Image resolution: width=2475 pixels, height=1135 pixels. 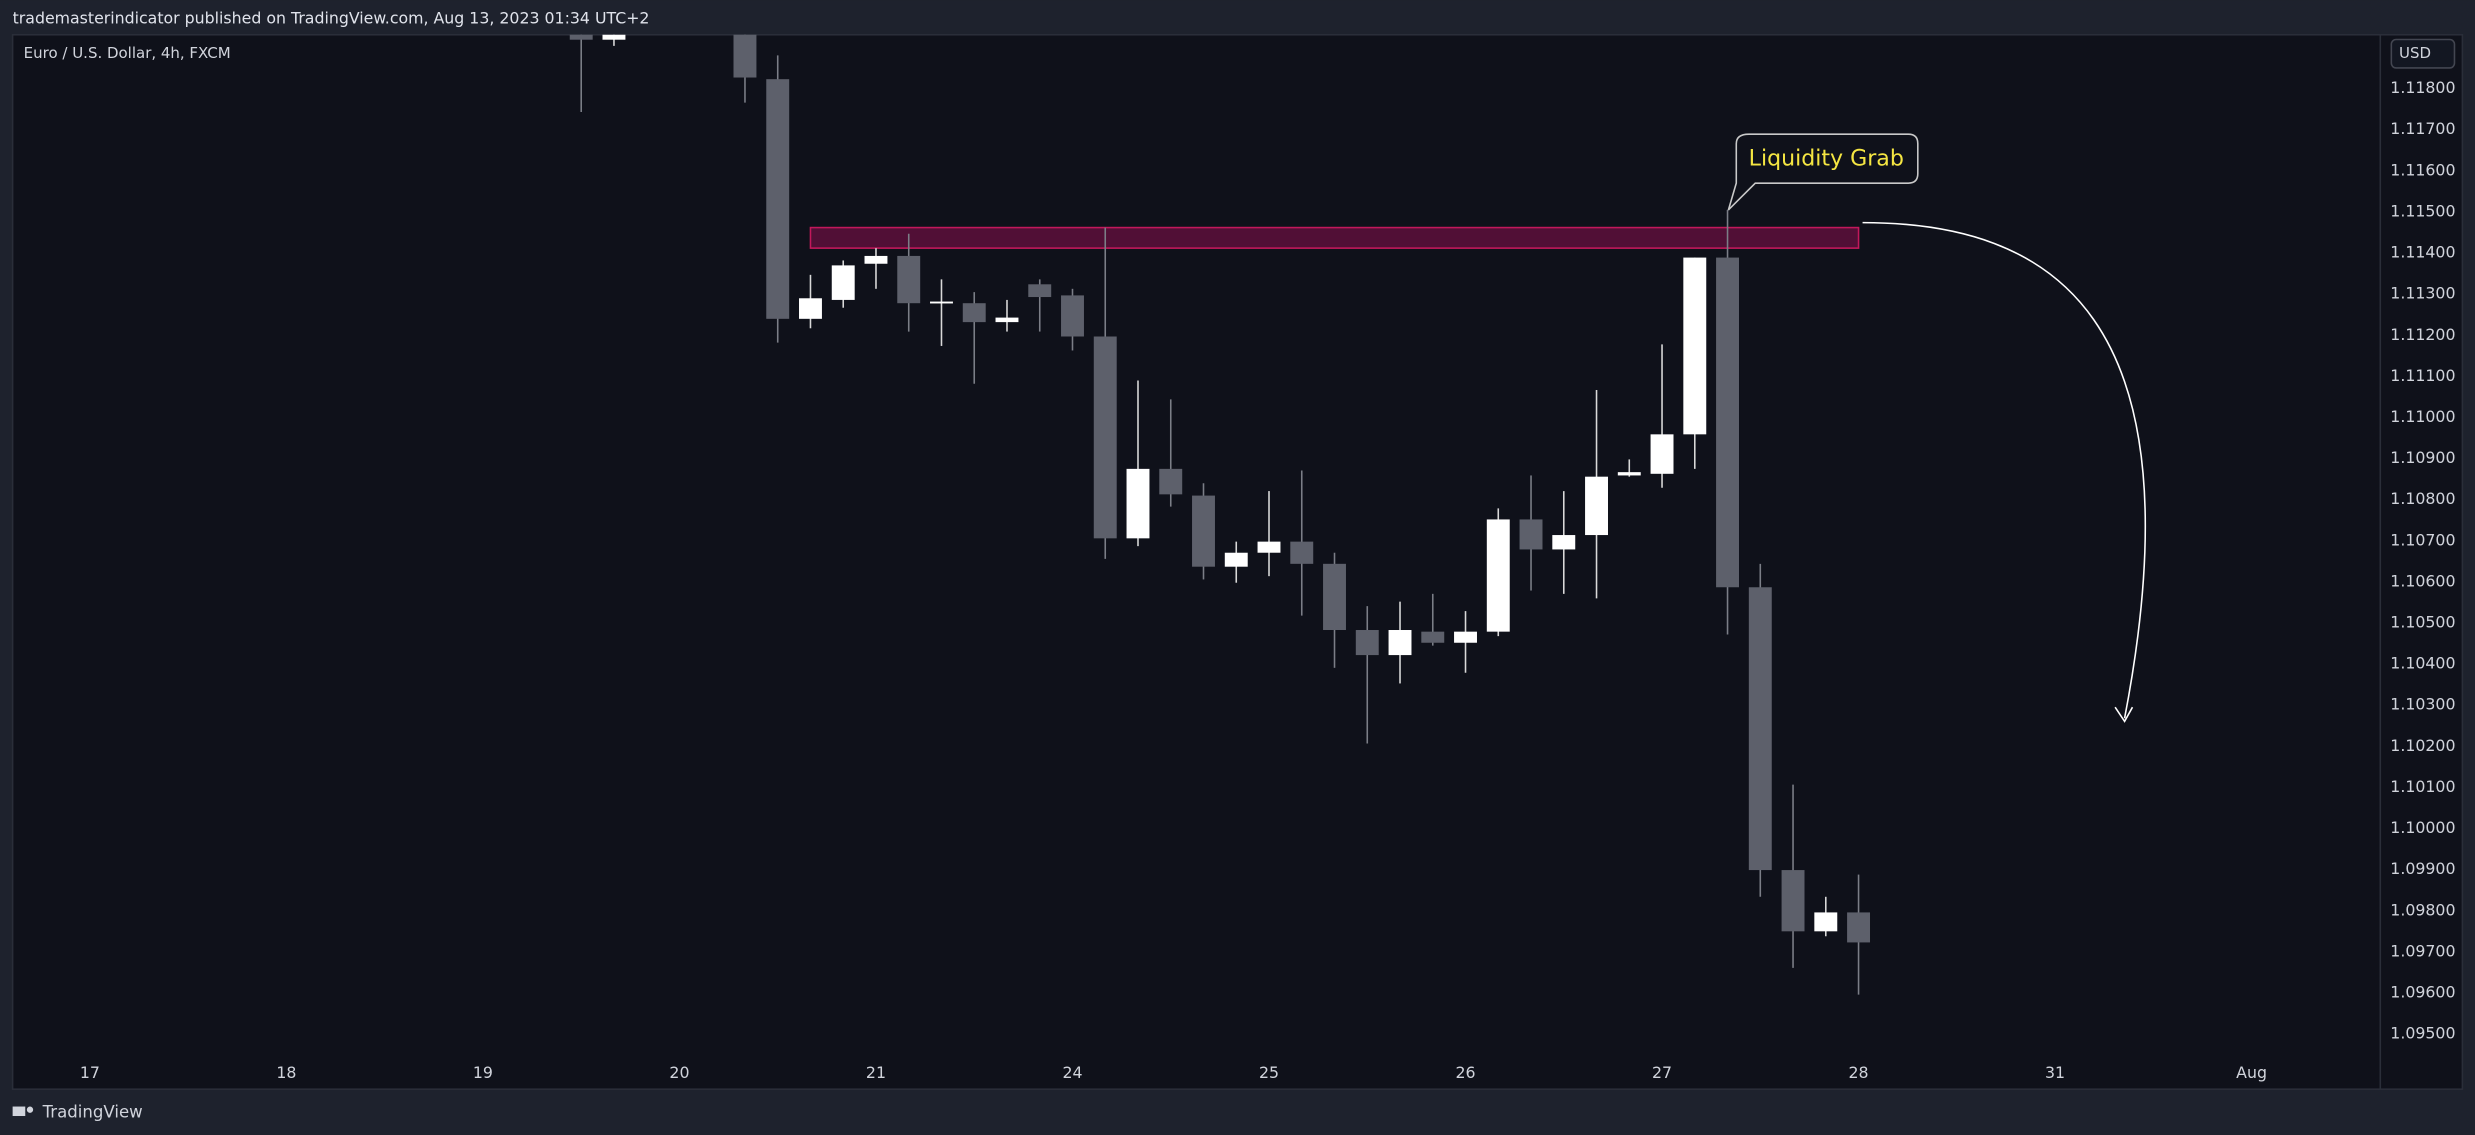 What do you see at coordinates (2422, 539) in the screenshot?
I see `y-tick-label: 1.10700` at bounding box center [2422, 539].